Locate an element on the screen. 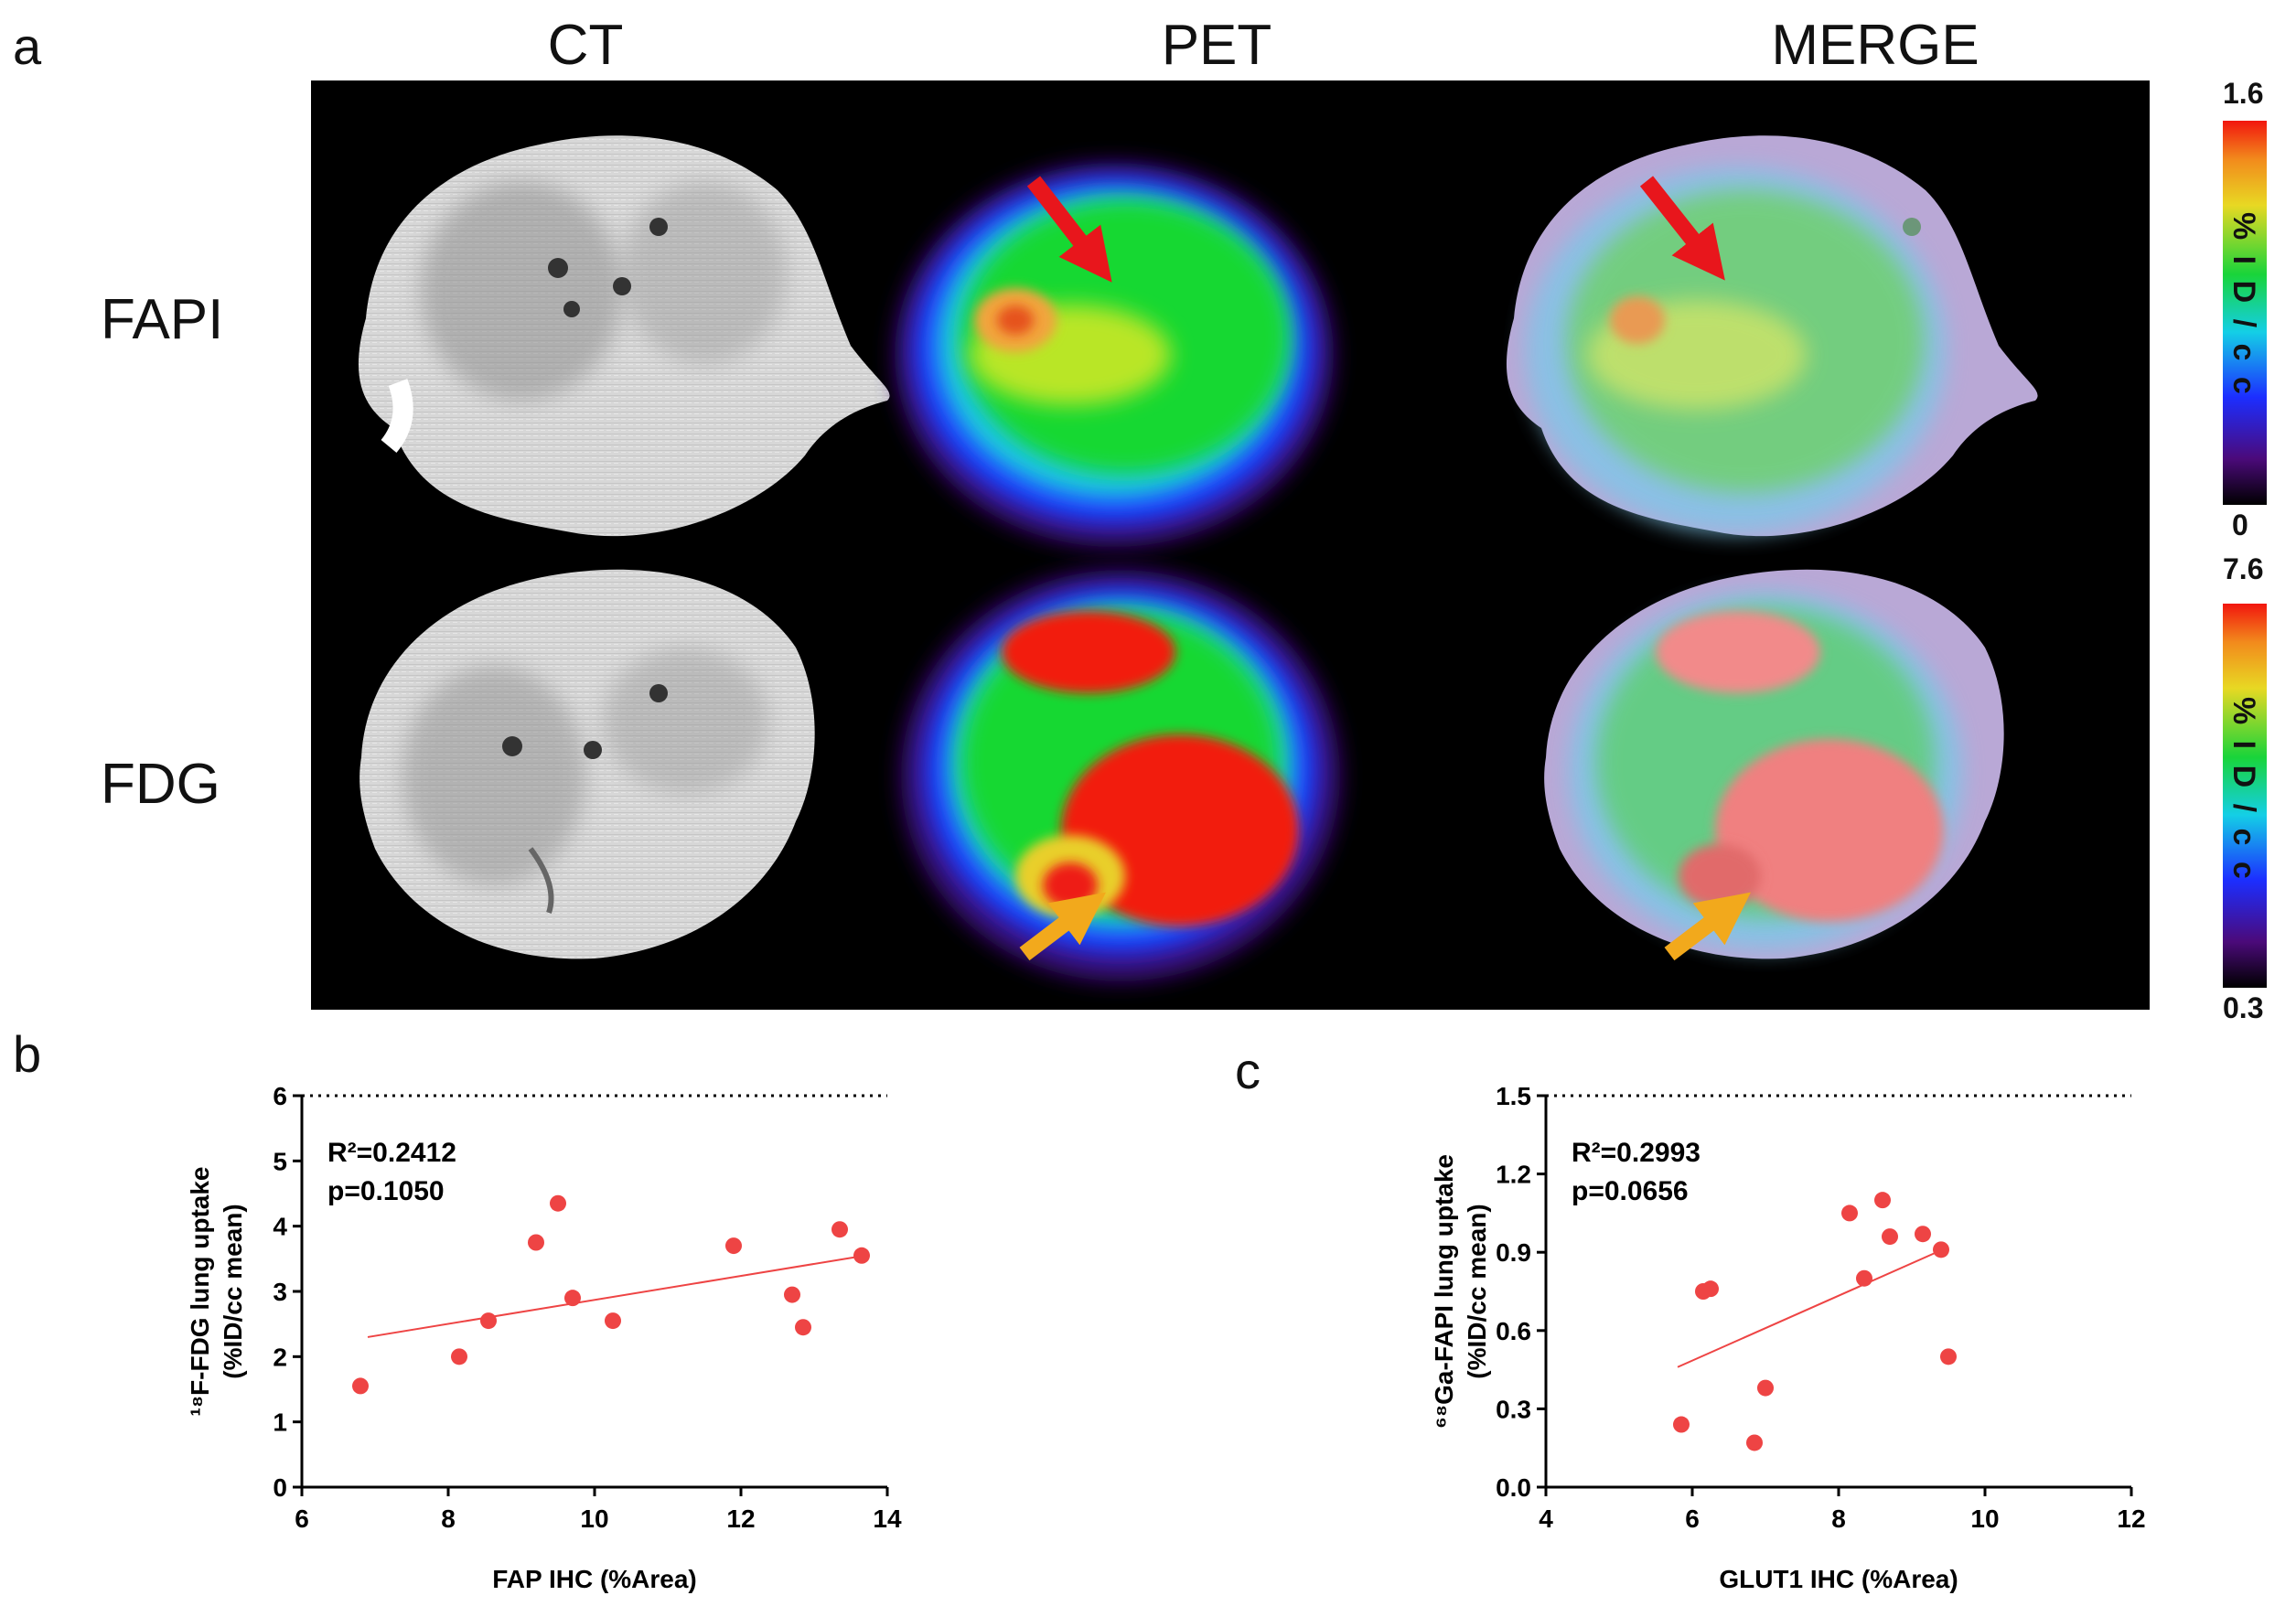 The image size is (2296, 1617). colorbars is located at coordinates (2245, 554).